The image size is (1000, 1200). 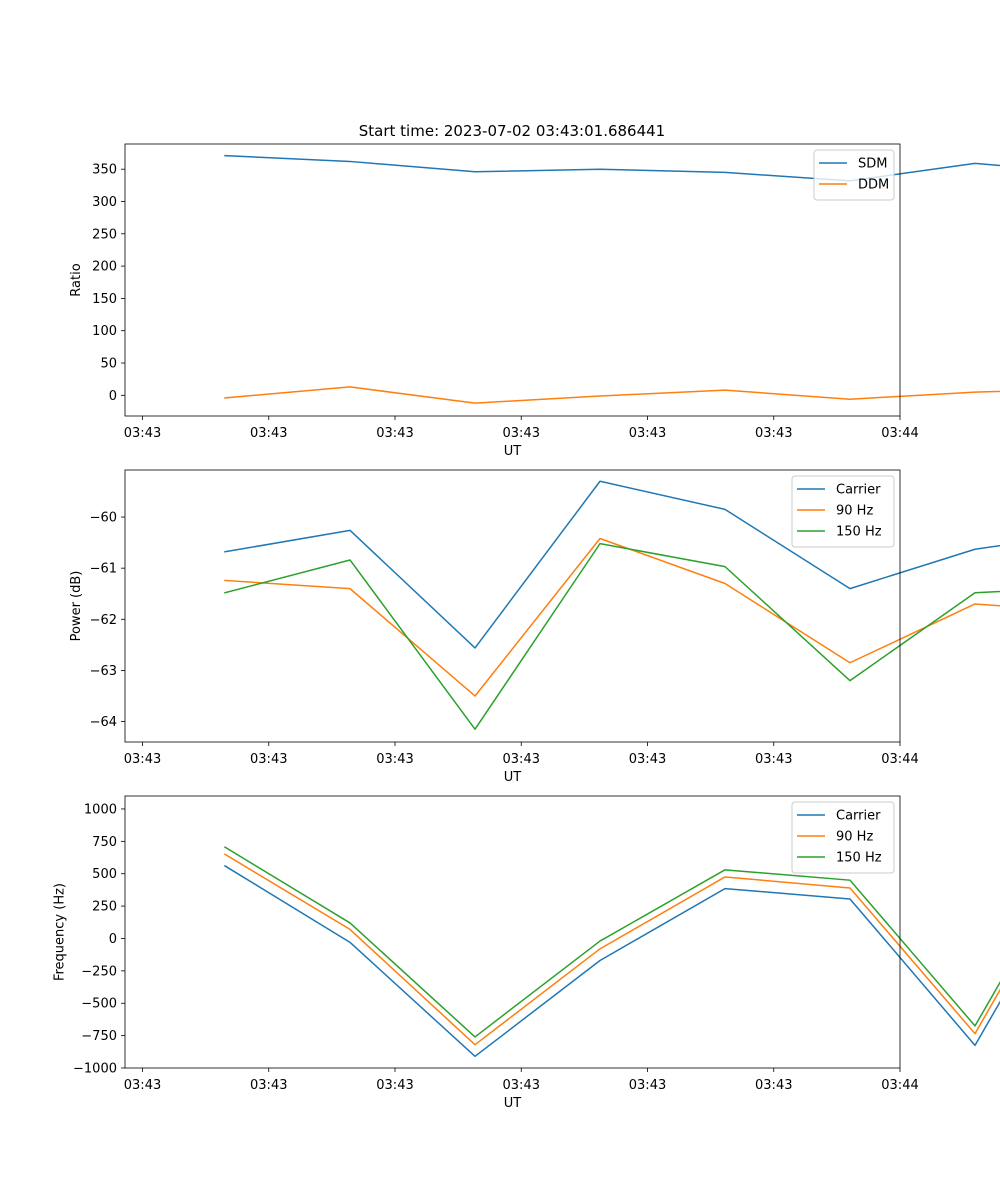 I want to click on ratio-ytick-label: 50, so click(x=108, y=364).